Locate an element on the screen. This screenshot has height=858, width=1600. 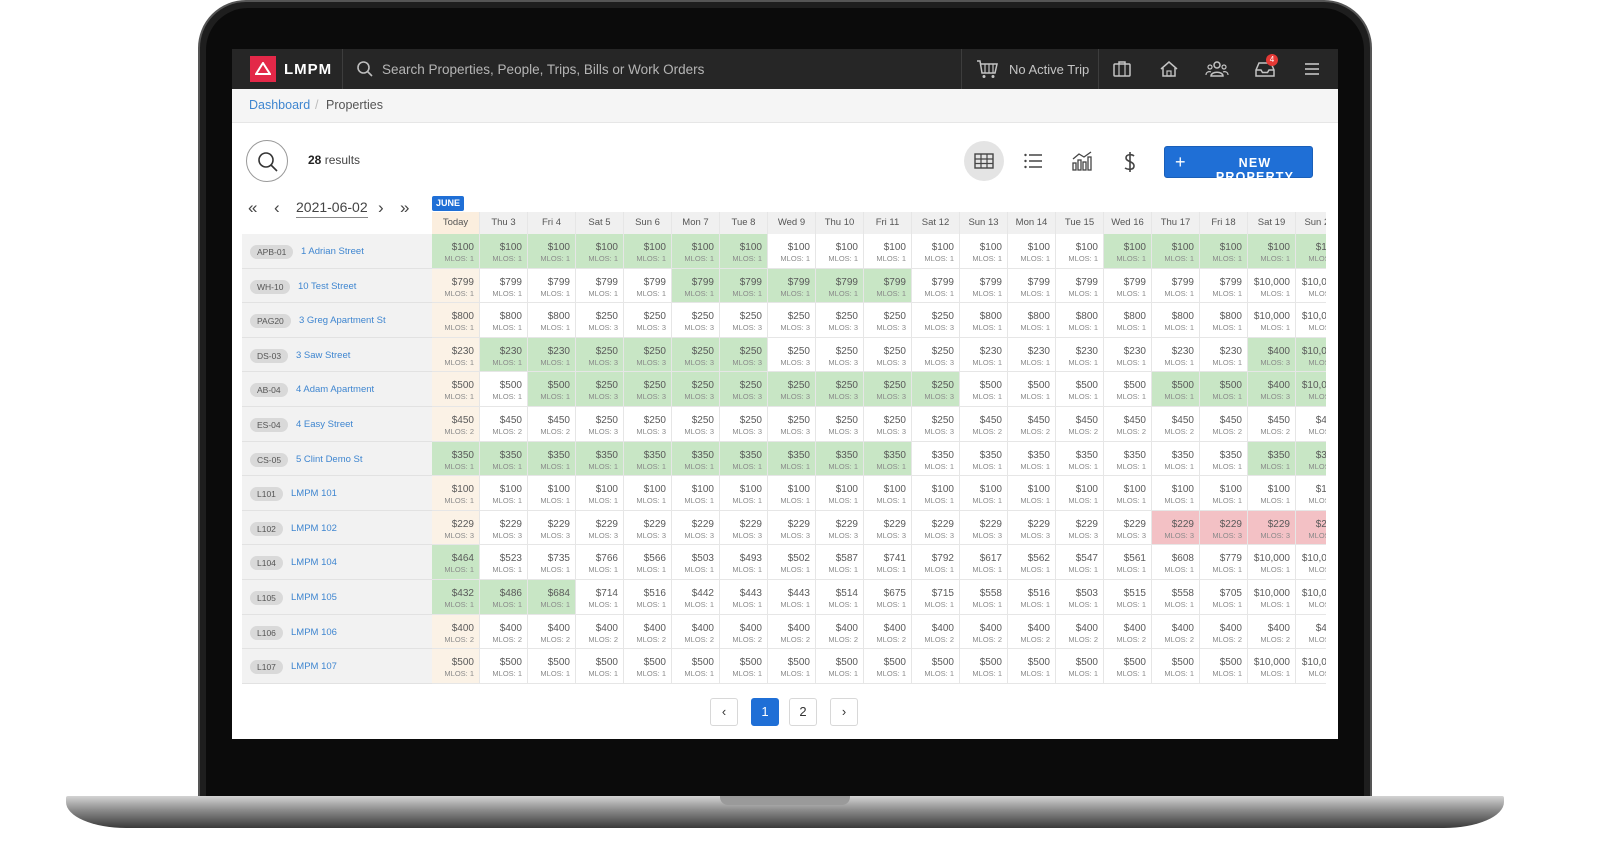
rate-cell: $400 MLOS: 3 is located at coordinates (1272, 355).